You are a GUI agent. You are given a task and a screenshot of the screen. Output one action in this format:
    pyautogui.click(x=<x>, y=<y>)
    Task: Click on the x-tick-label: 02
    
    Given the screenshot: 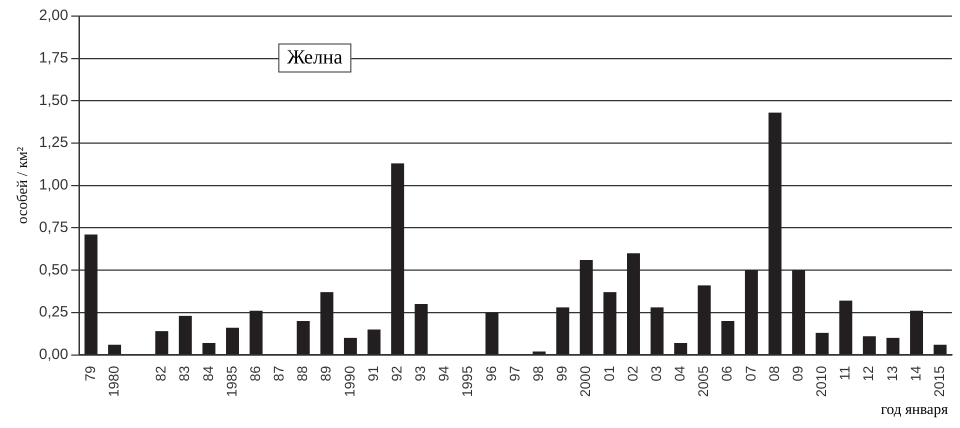 What is the action you would take?
    pyautogui.click(x=632, y=374)
    